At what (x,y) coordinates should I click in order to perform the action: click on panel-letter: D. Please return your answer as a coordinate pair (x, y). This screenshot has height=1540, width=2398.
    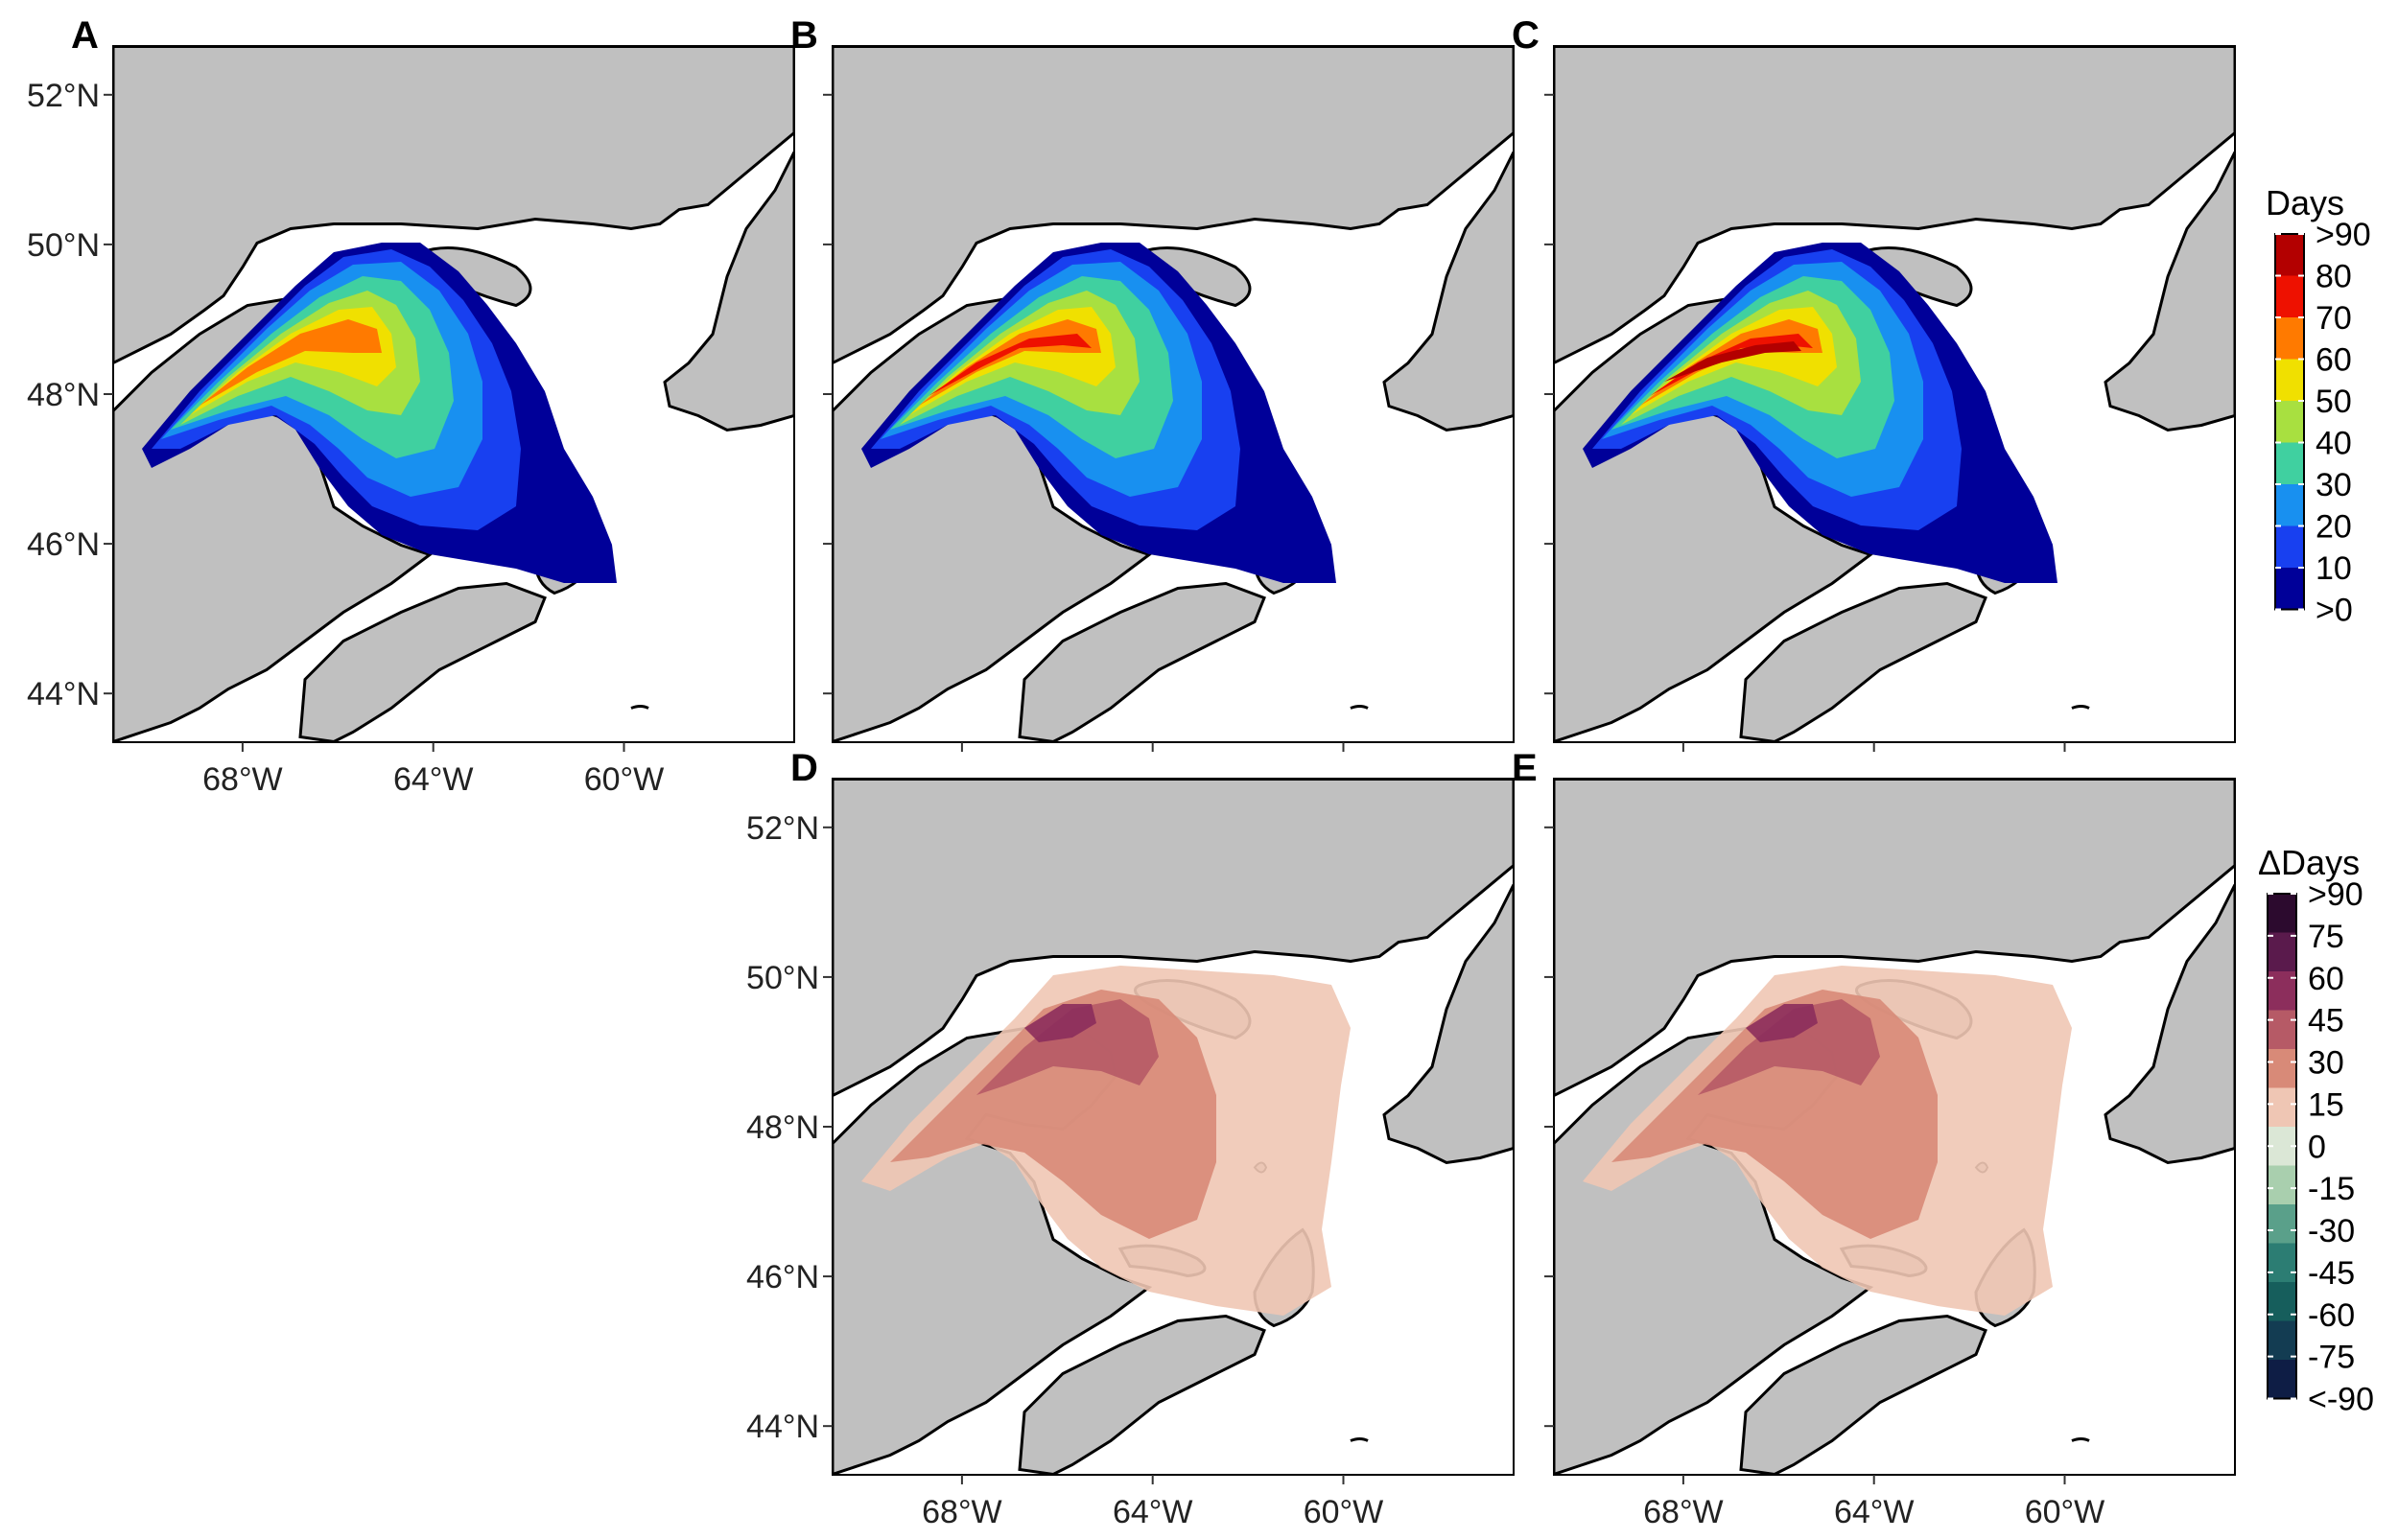
    Looking at the image, I should click on (804, 768).